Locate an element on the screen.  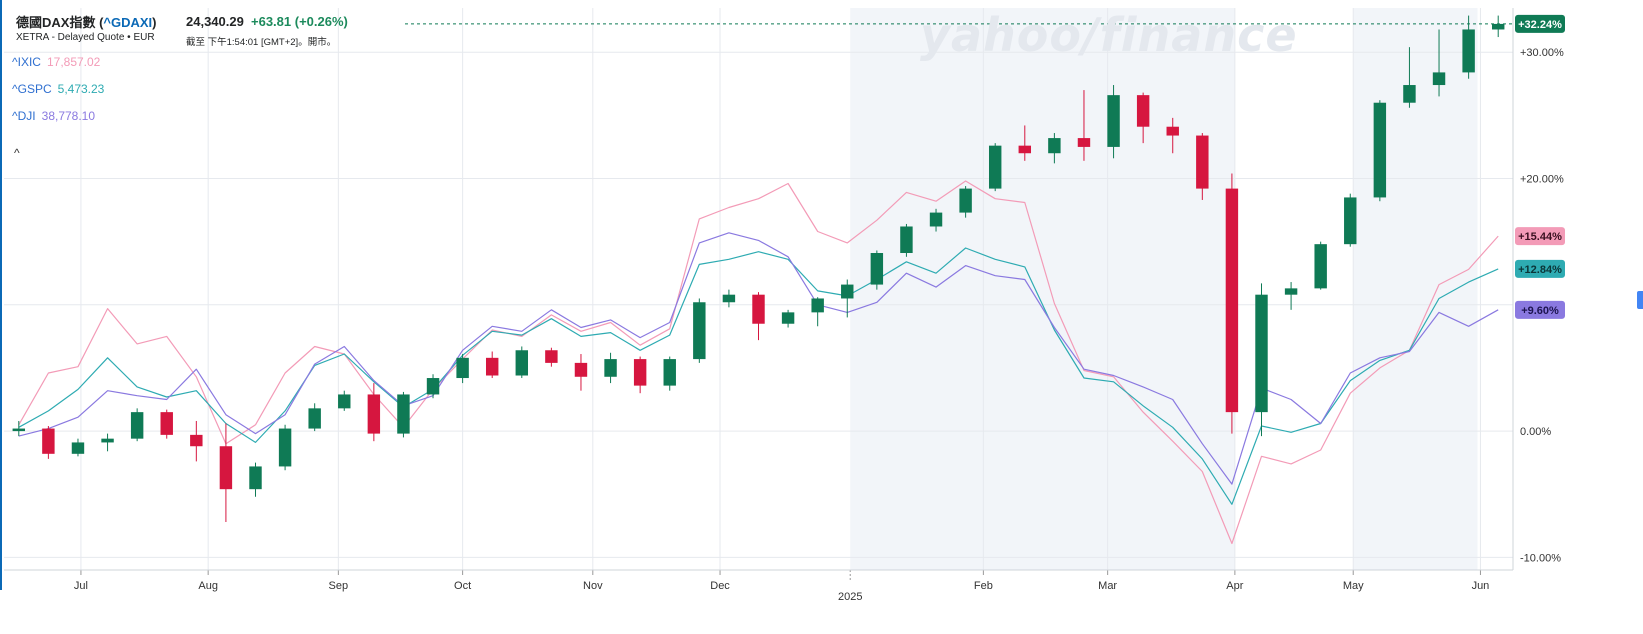
legend-symbol-gspc: ^GSPC is located at coordinates (32, 89).